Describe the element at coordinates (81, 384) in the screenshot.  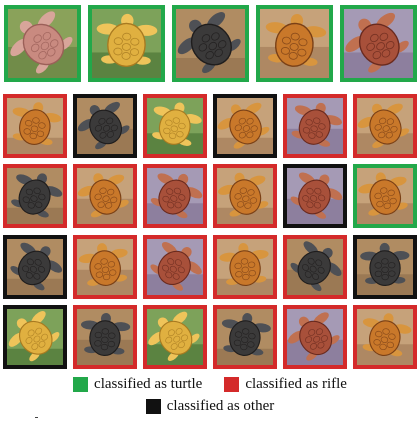
I see `legend-swatch-turtle` at that location.